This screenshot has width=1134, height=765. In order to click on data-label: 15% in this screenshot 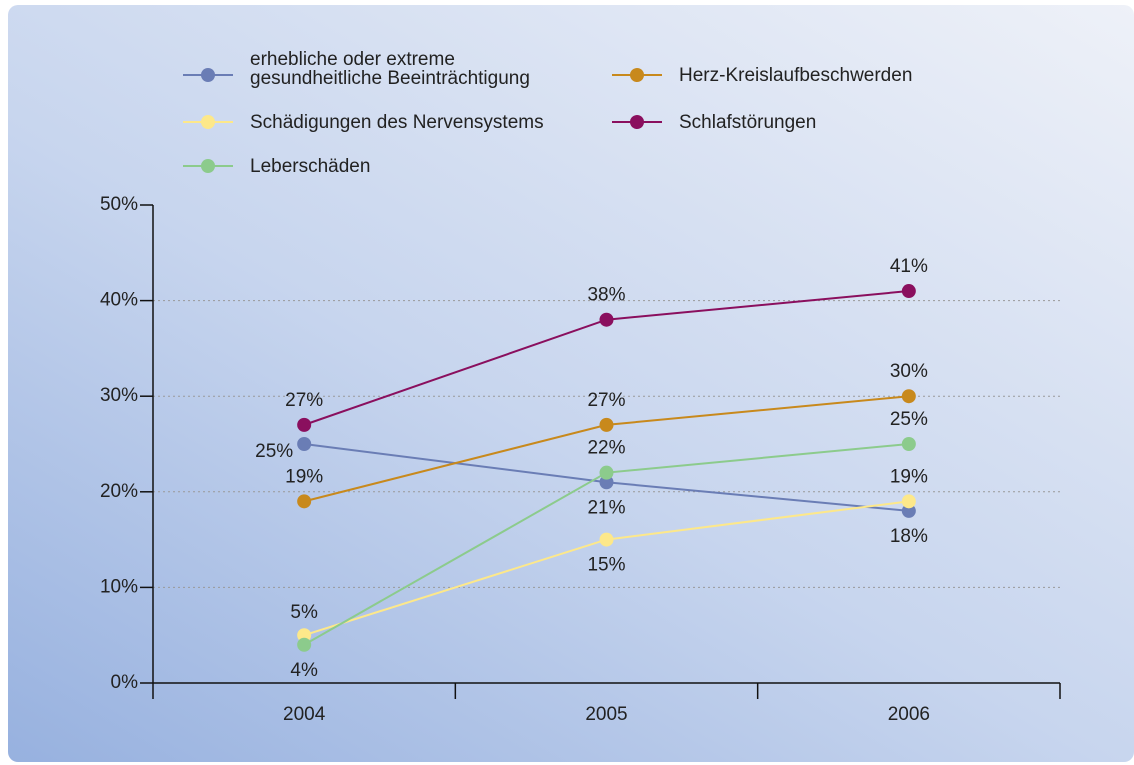, I will do `click(606, 565)`.